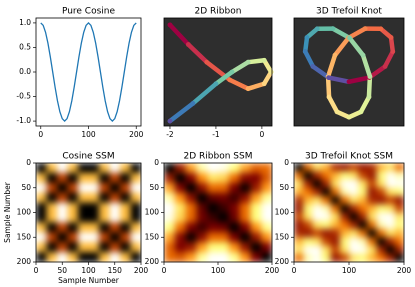 The width and height of the screenshot is (415, 287). What do you see at coordinates (7, 212) in the screenshot?
I see `y-axis-label: Sample Number` at bounding box center [7, 212].